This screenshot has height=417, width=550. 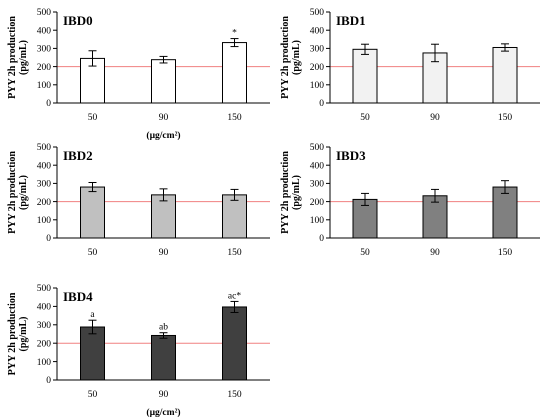 I want to click on significance-label: ab, so click(x=163, y=328).